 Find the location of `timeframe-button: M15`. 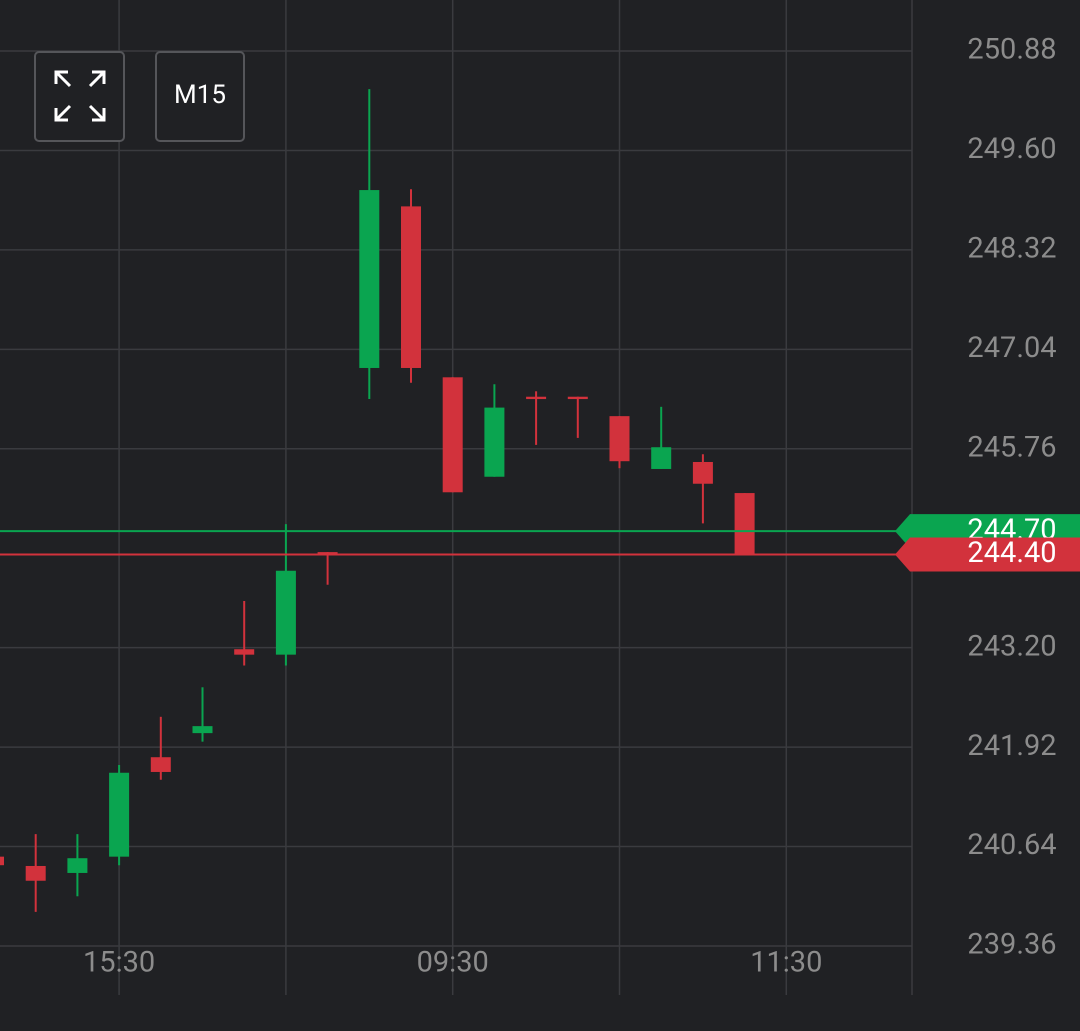

timeframe-button: M15 is located at coordinates (200, 96).